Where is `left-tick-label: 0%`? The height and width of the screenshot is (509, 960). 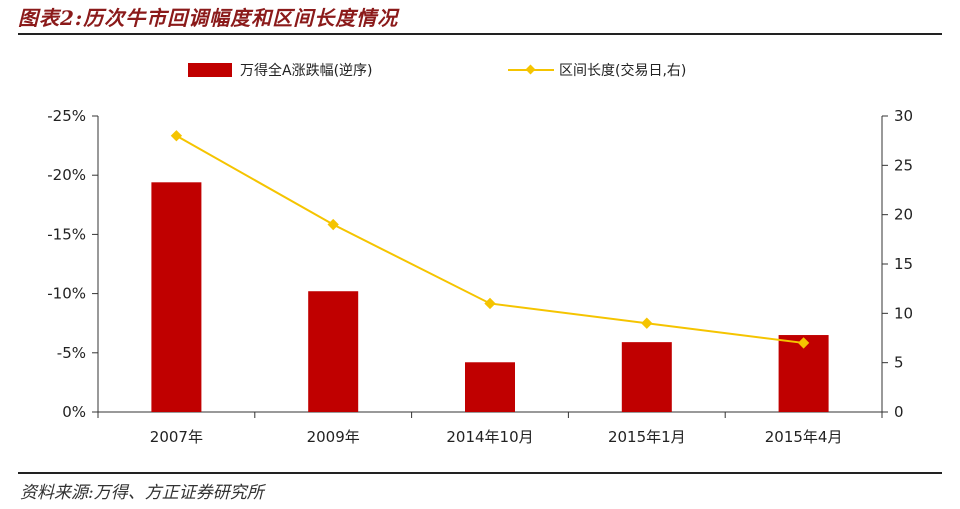 left-tick-label: 0% is located at coordinates (74, 412).